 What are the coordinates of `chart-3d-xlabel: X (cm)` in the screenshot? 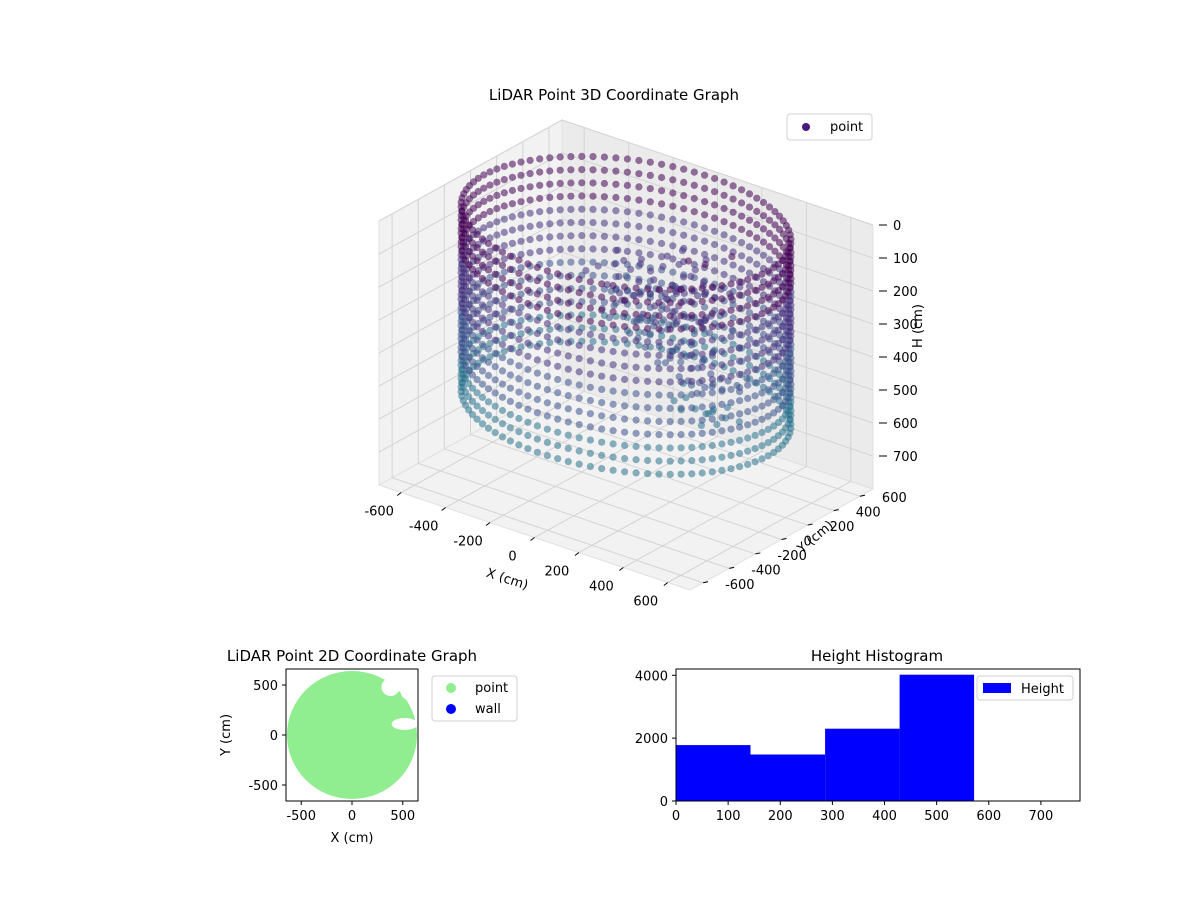 It's located at (507, 580).